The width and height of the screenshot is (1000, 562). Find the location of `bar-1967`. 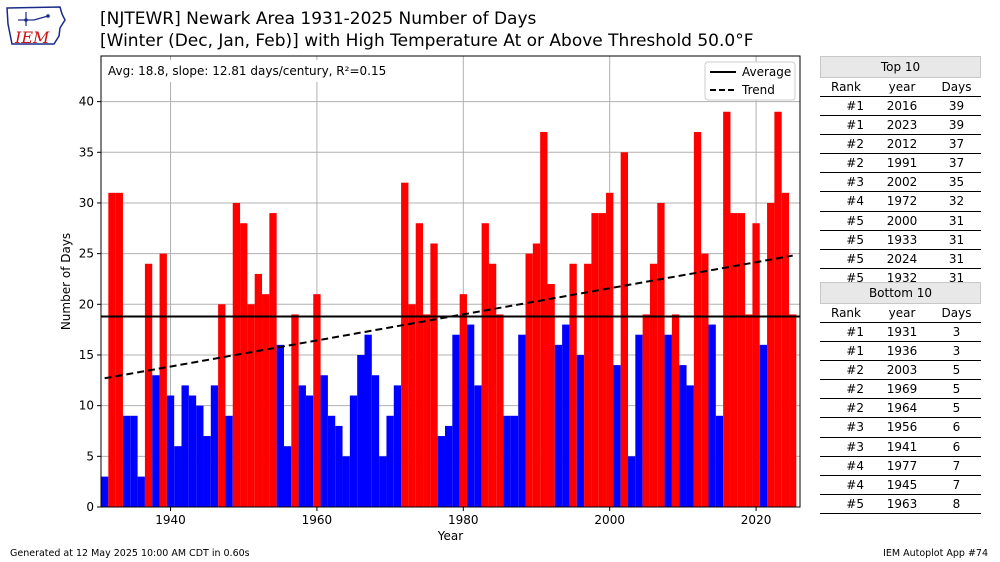

bar-1967 is located at coordinates (368, 420).